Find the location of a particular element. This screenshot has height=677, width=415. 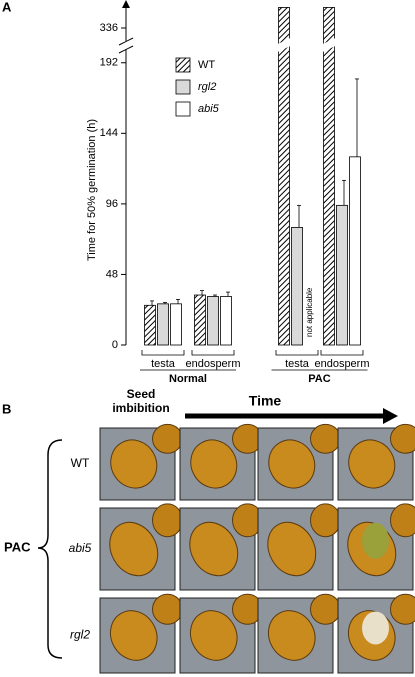

legend-label: abi5 is located at coordinates (209, 109).